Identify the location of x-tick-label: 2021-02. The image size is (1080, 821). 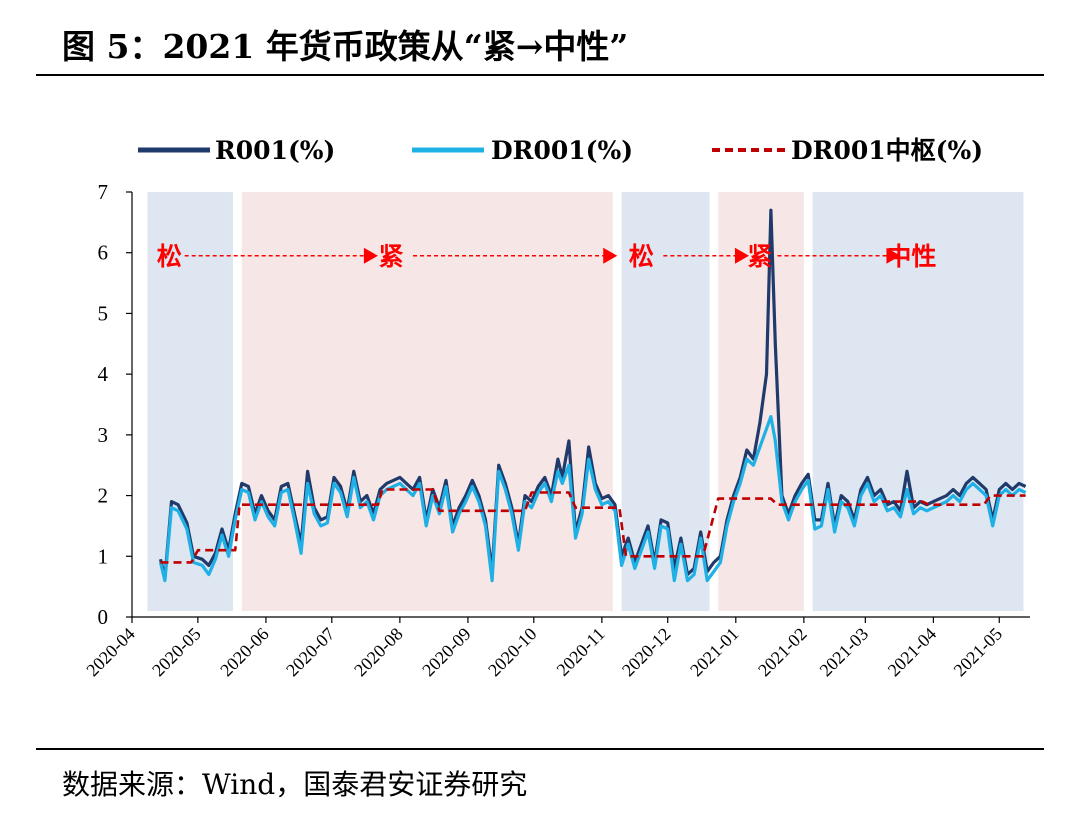
(782, 652).